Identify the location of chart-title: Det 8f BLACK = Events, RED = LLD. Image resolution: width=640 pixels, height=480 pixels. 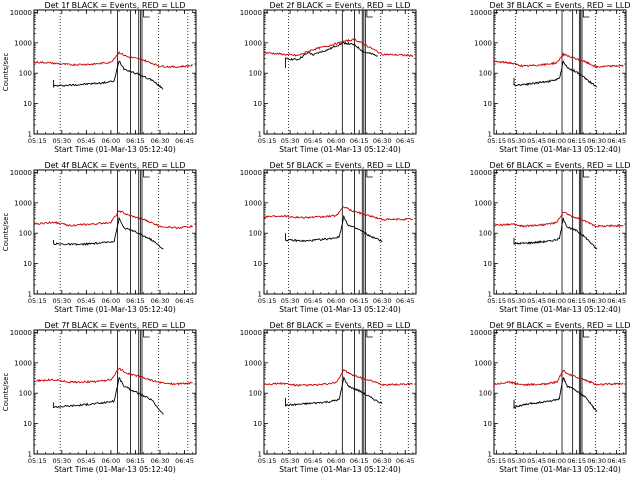
(339, 325).